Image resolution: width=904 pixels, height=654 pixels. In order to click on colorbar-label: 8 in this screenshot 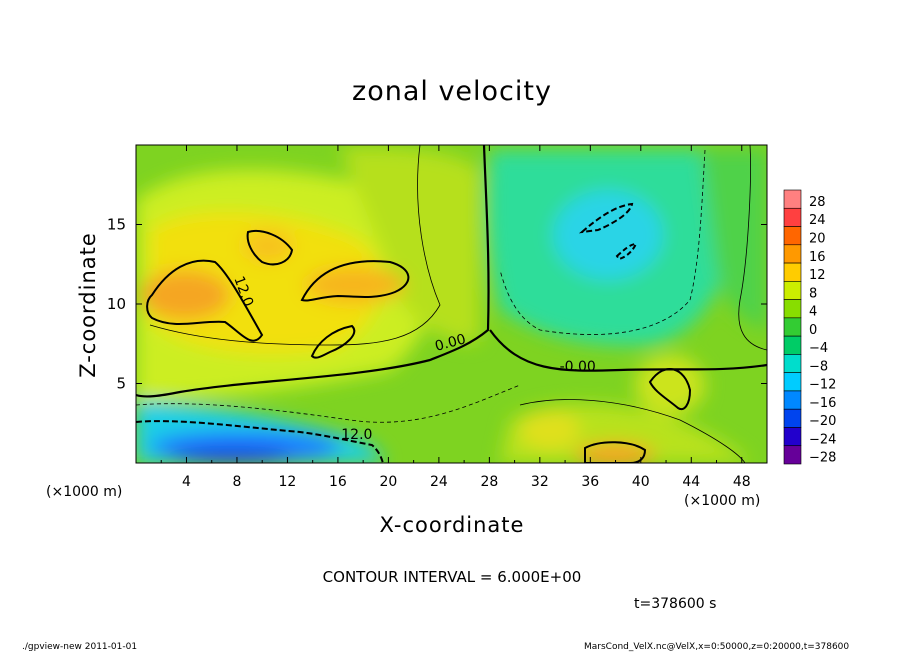, I will do `click(813, 293)`.